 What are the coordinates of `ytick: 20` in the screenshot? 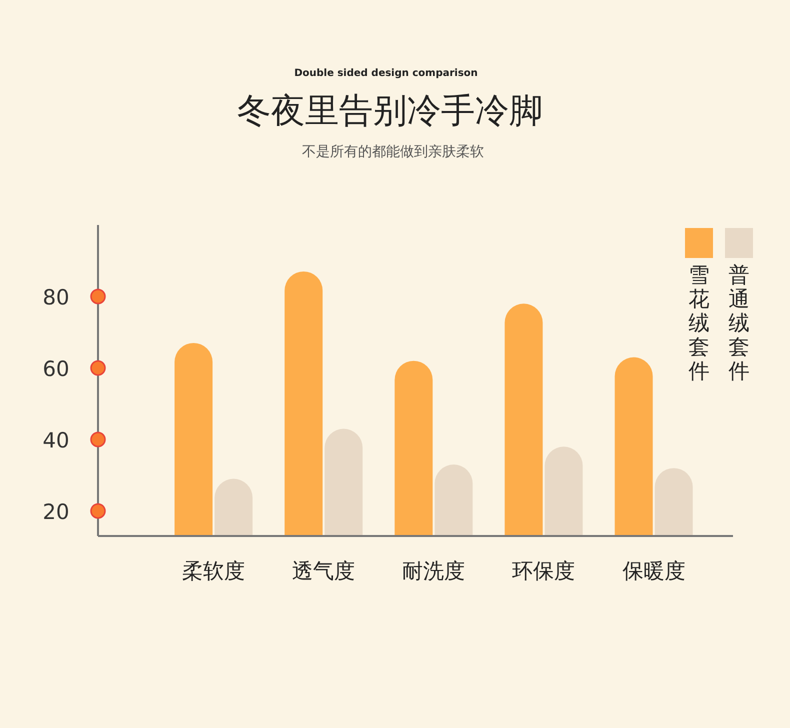 It's located at (56, 512).